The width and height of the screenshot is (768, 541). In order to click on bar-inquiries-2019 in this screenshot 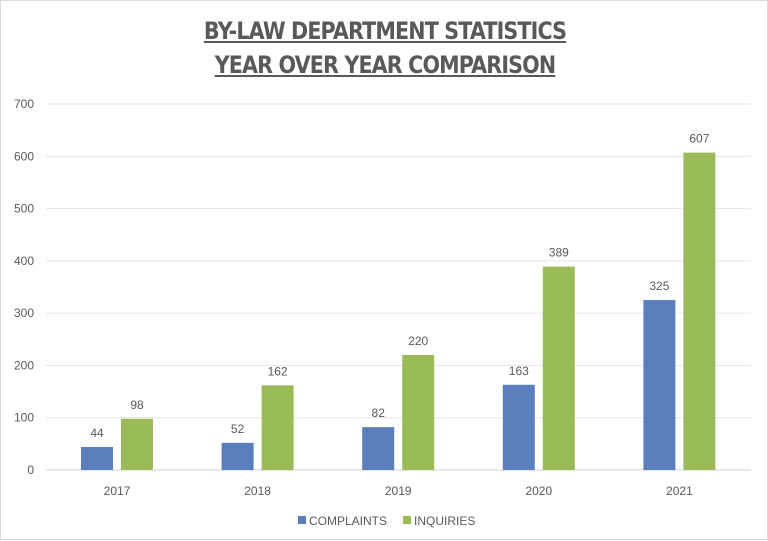, I will do `click(418, 412)`.